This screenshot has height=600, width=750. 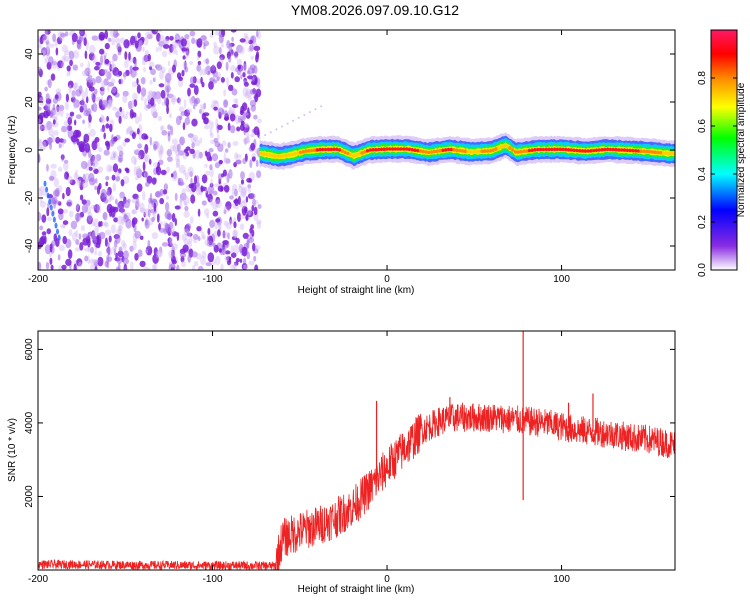 What do you see at coordinates (356, 589) in the screenshot?
I see `snr-x-label: Height of straight line (km)` at bounding box center [356, 589].